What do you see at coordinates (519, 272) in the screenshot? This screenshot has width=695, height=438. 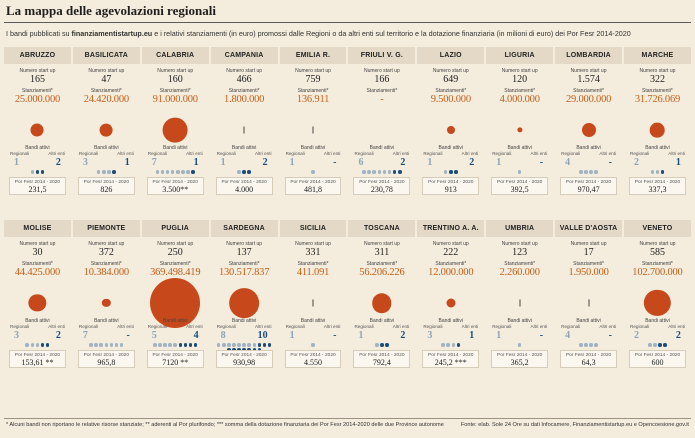 I see `funding-amount: 2.260.000` at bounding box center [519, 272].